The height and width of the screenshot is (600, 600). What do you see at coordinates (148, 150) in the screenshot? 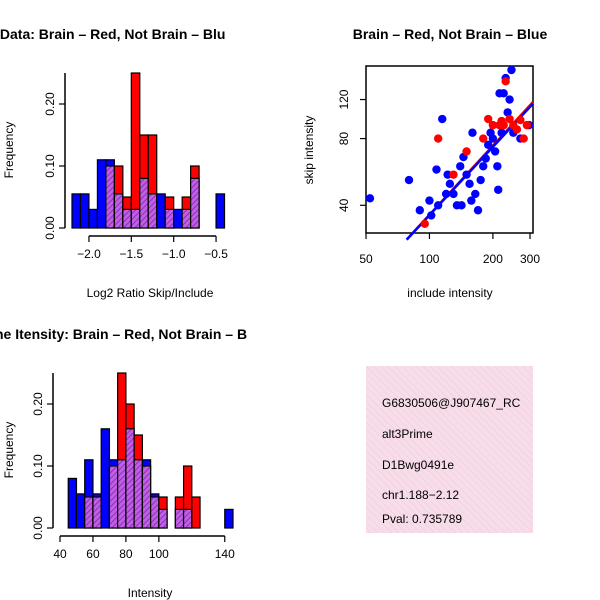
I see `ratio-bars` at bounding box center [148, 150].